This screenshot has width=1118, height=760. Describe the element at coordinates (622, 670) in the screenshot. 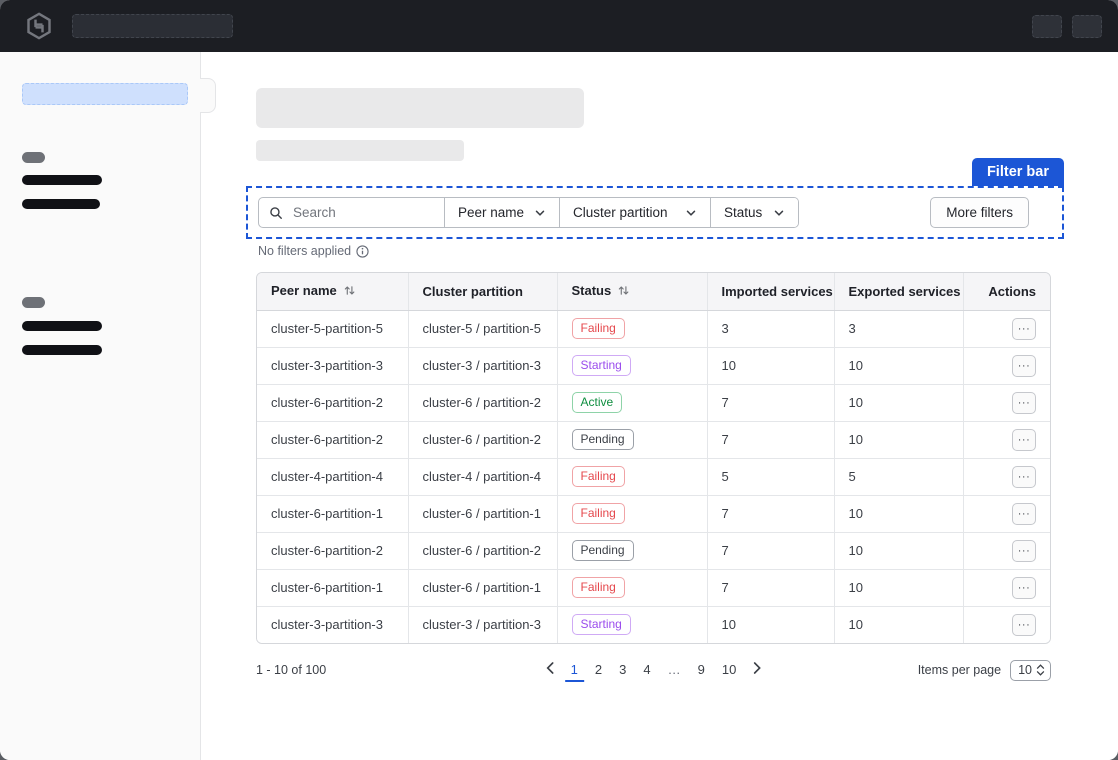

I see `pagination-page-3: 3` at that location.